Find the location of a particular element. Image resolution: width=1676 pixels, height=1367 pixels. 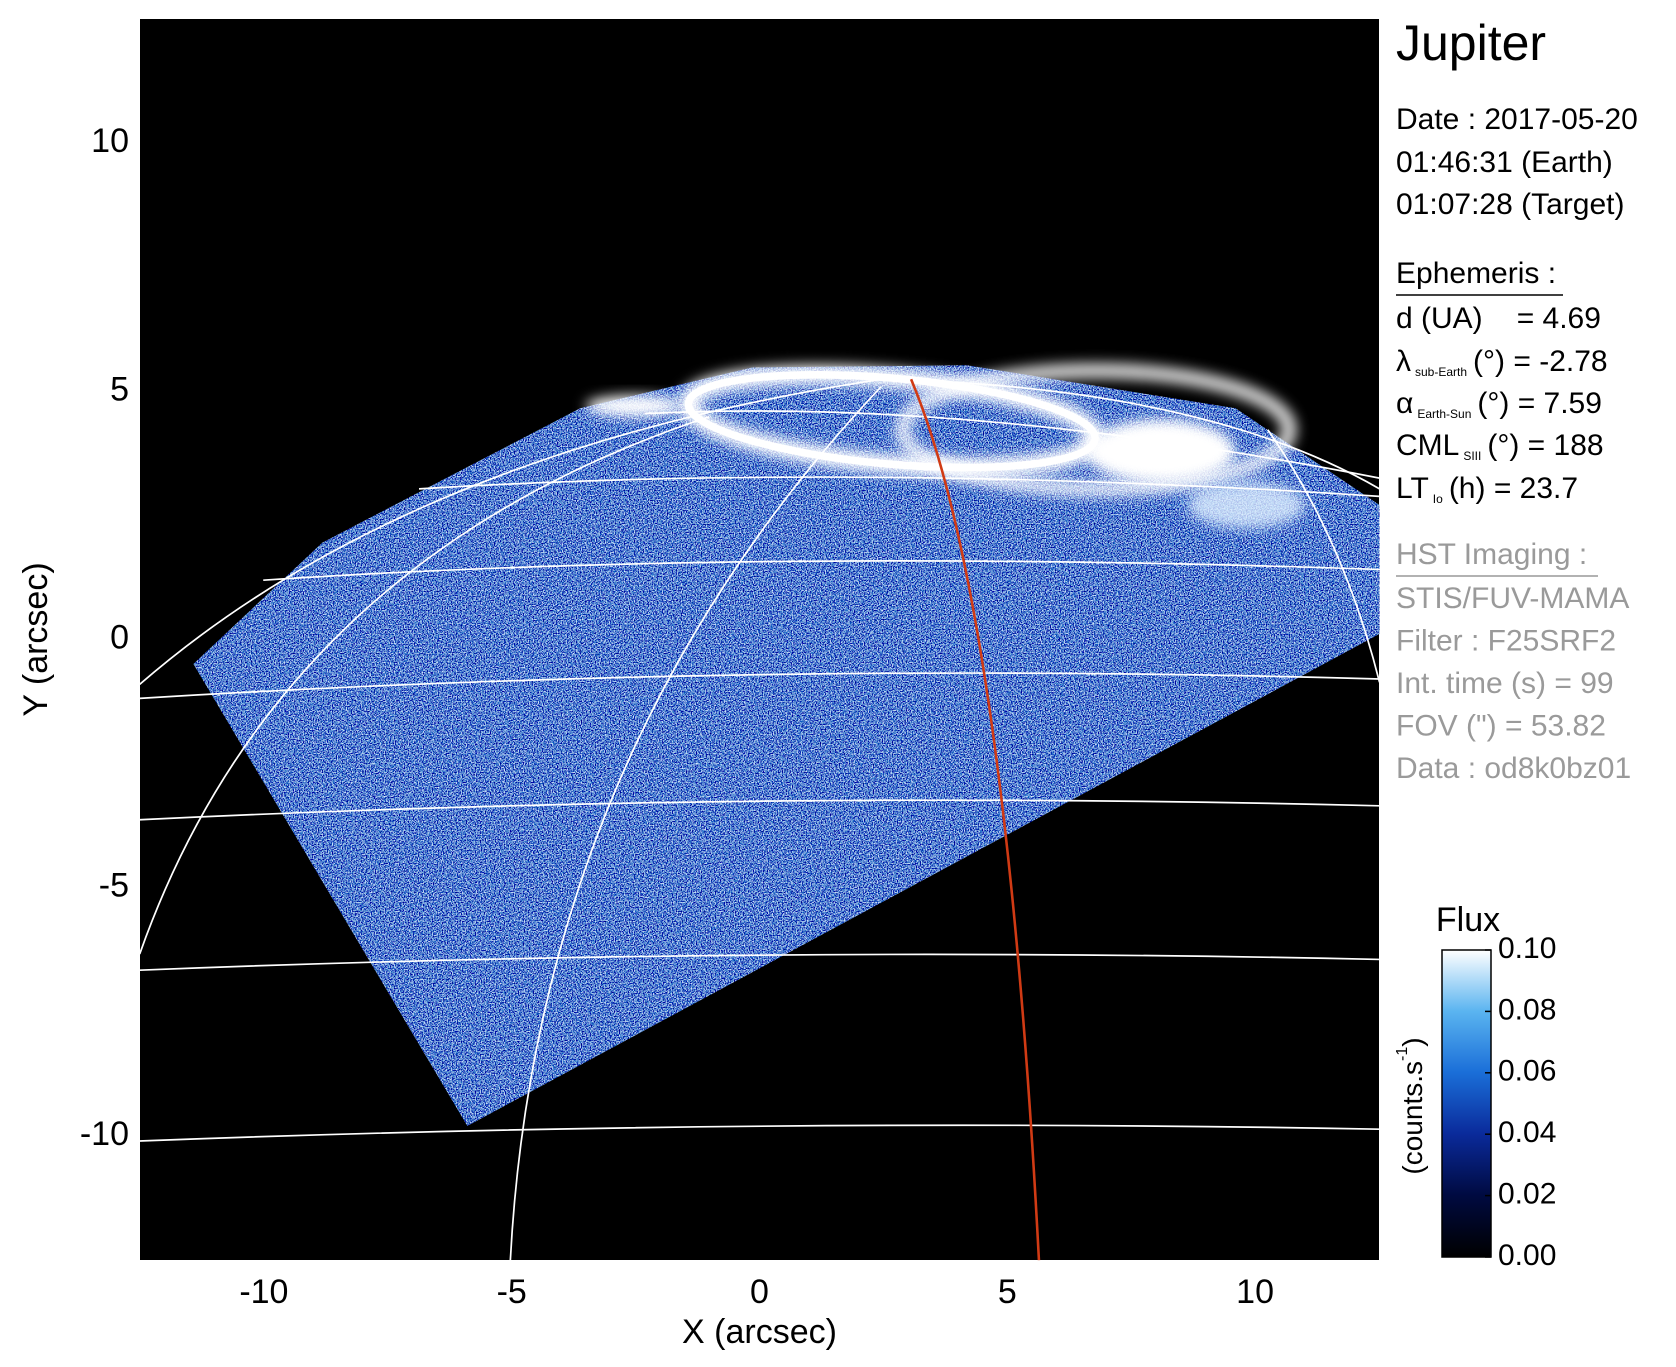

y-tick-label: -10 is located at coordinates (104, 1134).